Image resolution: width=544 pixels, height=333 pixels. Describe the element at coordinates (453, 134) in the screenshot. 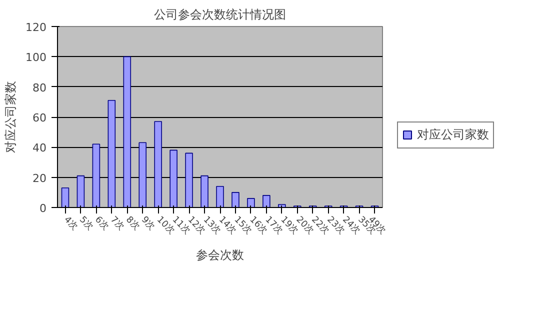

I see `legend-label: 对应公司家数` at that location.